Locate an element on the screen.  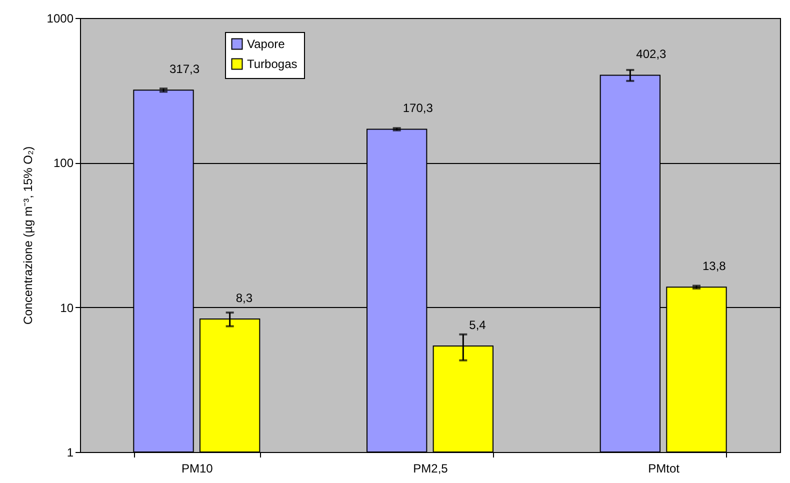
y-axis-title: Concentrazione (µg m⁻³, 15% O₂) is located at coordinates (27, 235).